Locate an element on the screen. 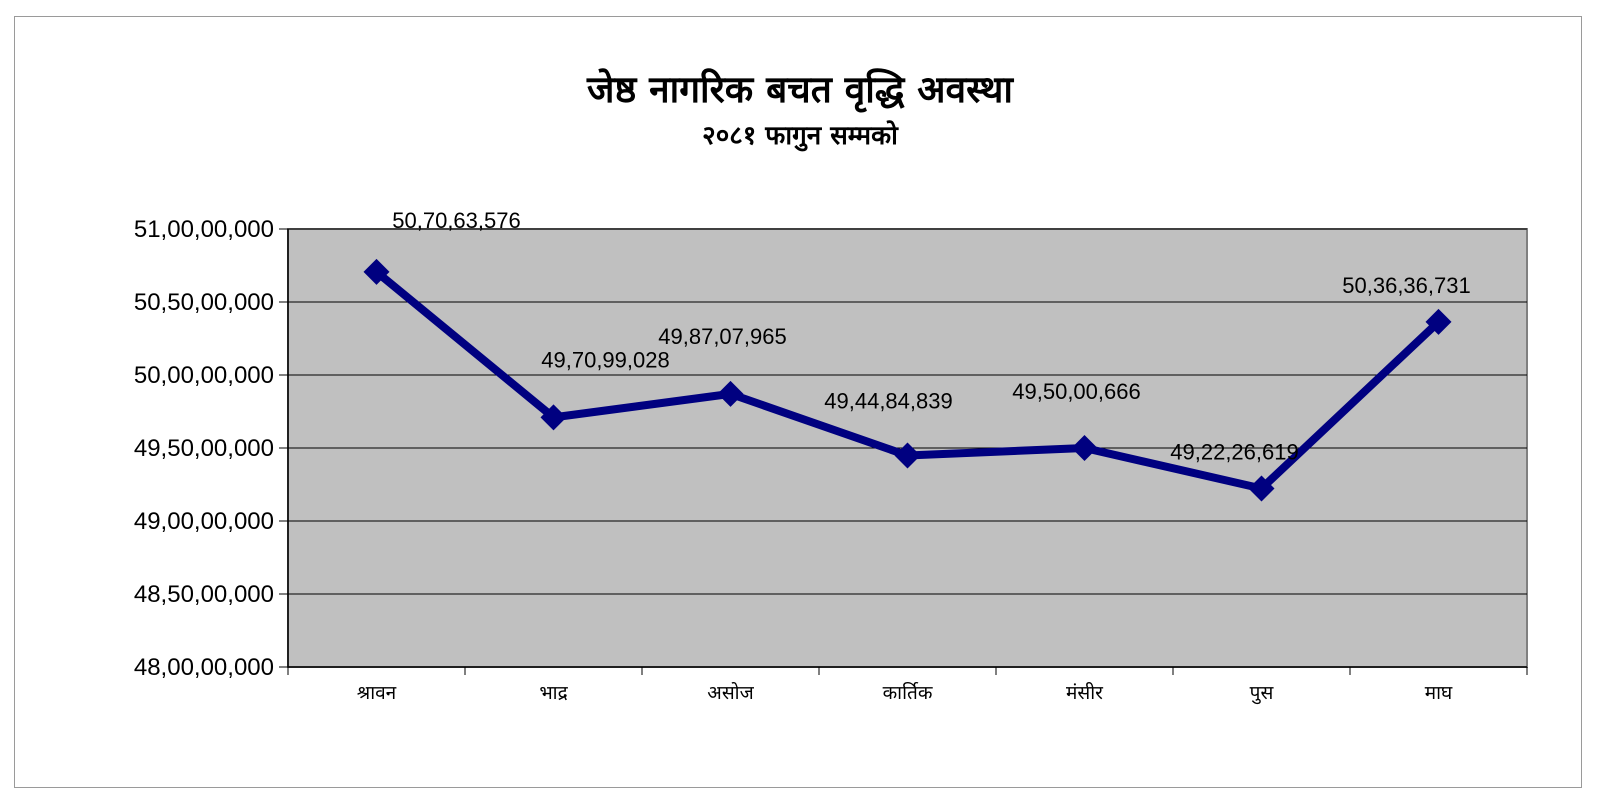 The height and width of the screenshot is (800, 1600). data-label: 49,22,26,619 is located at coordinates (1234, 451).